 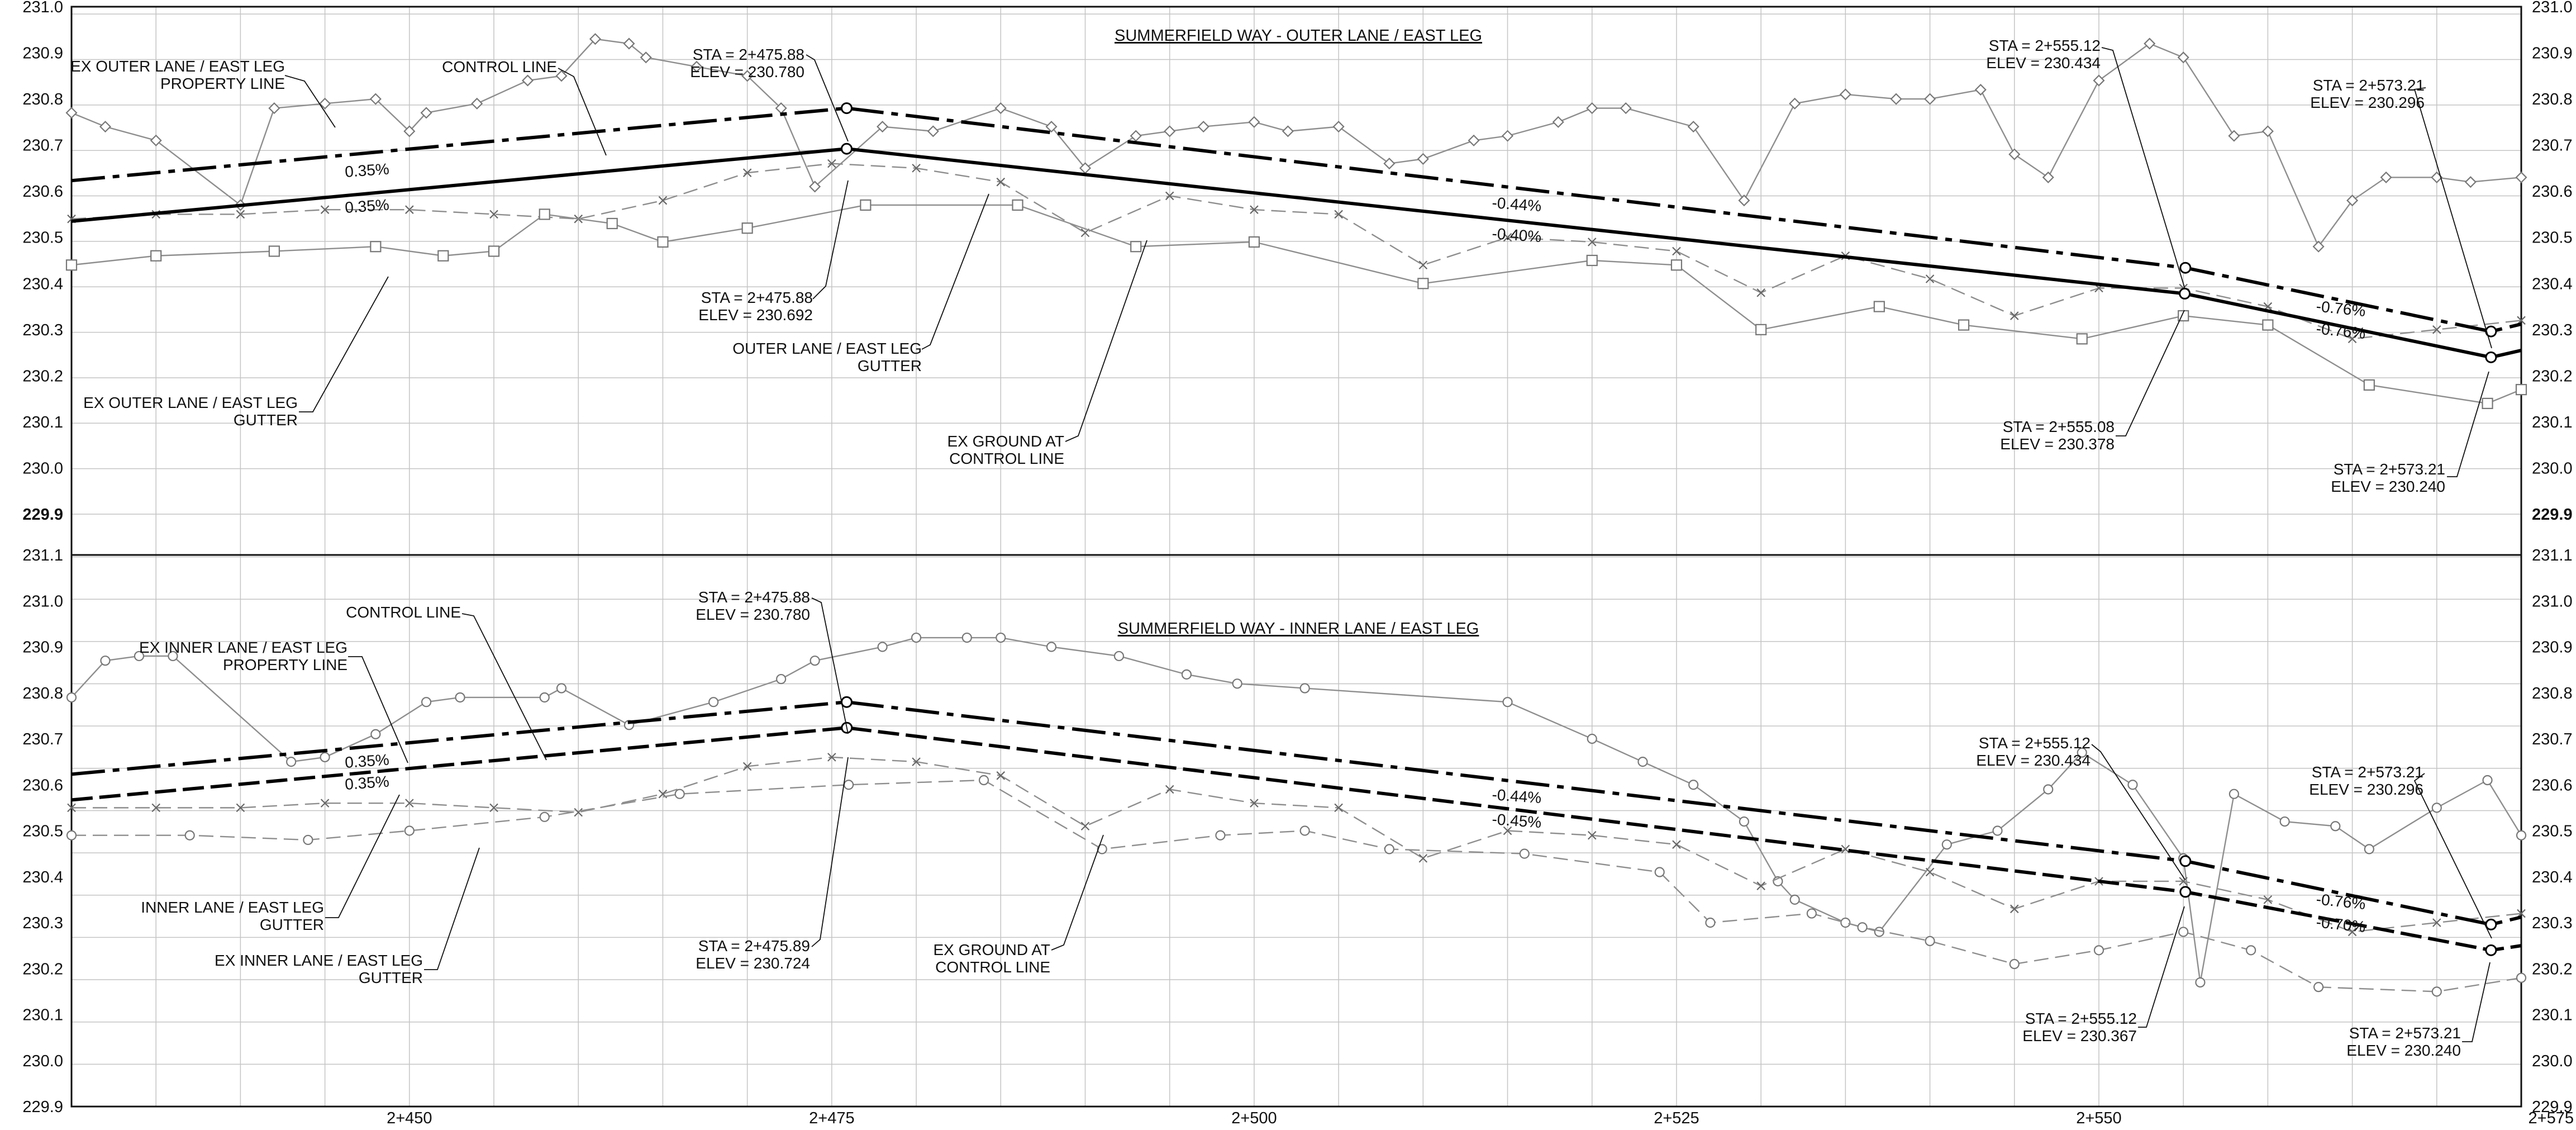 I want to click on callout-text-line: EX INNER LANE / EAST LEG, so click(x=319, y=961).